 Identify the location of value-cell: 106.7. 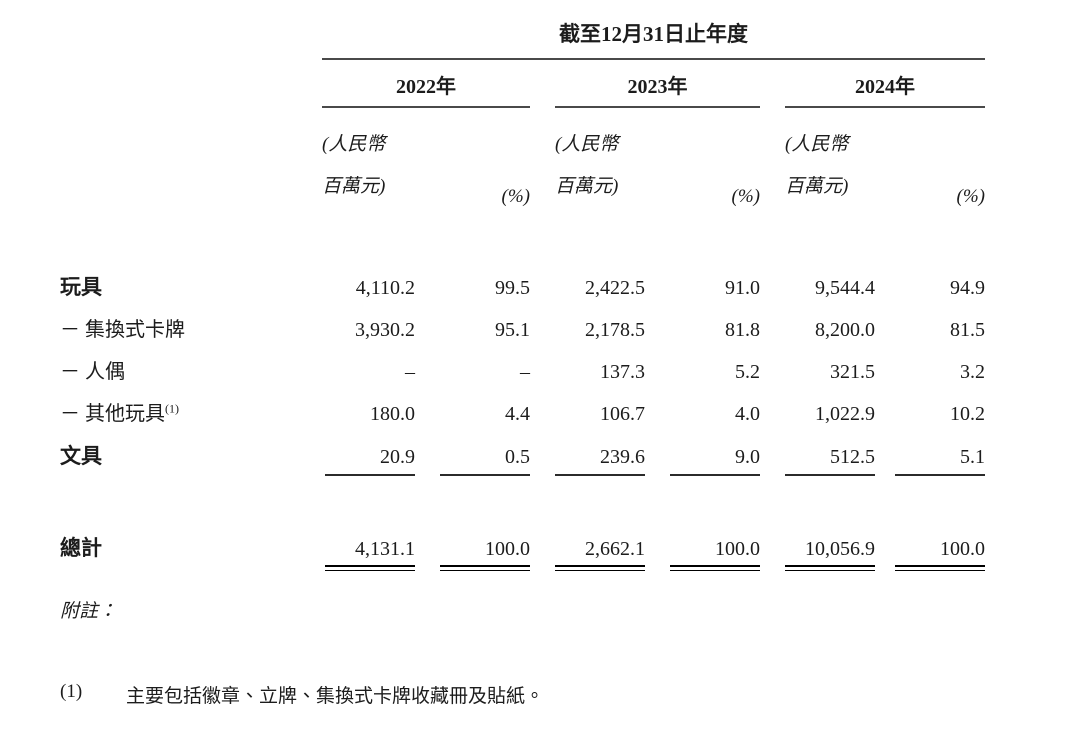
(600, 414).